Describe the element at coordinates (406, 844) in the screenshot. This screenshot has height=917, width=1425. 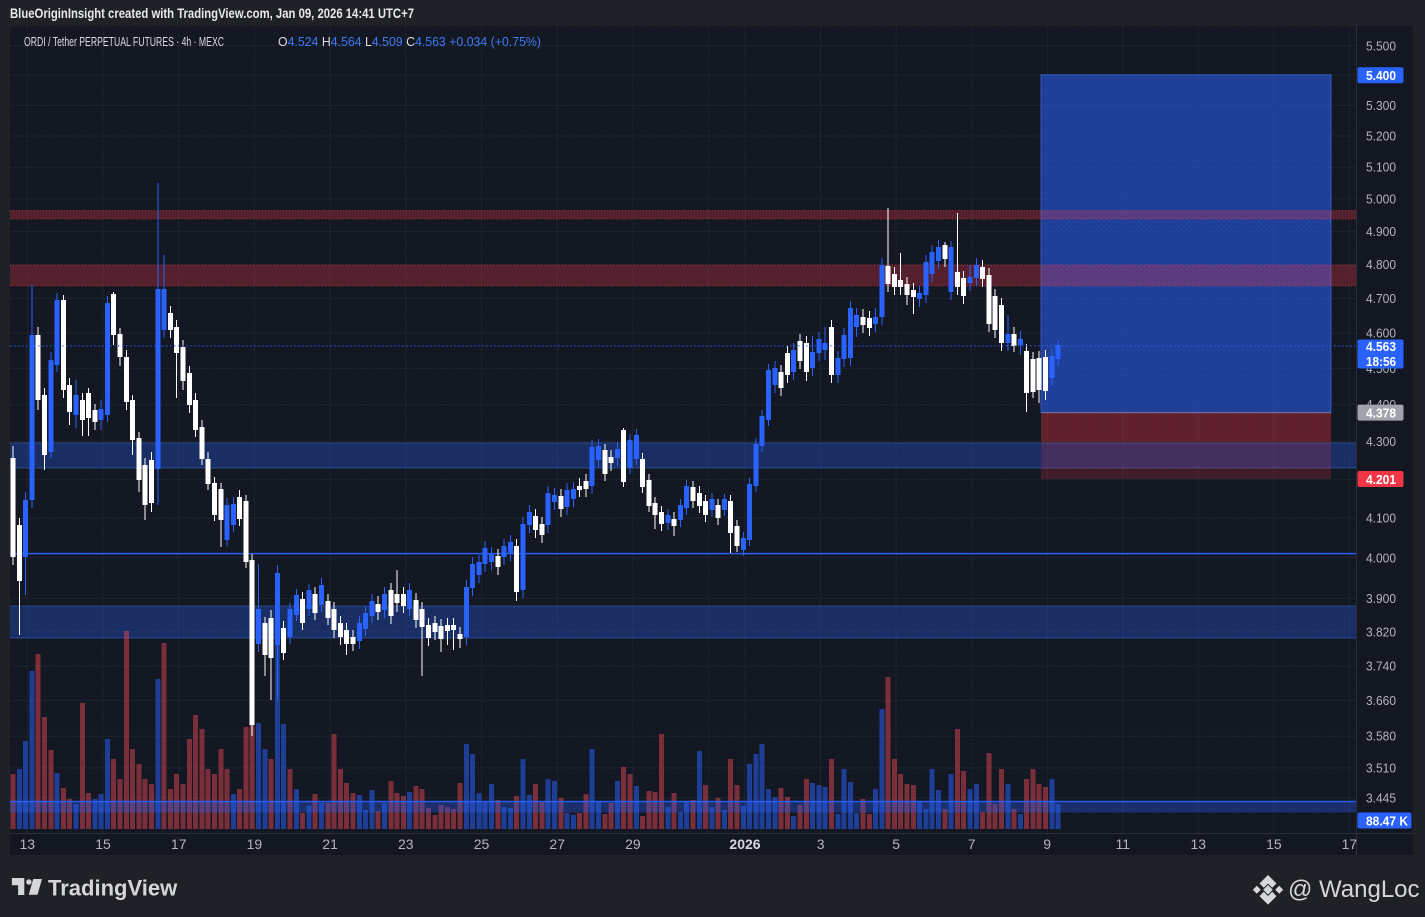
I see `svg-text: 23` at that location.